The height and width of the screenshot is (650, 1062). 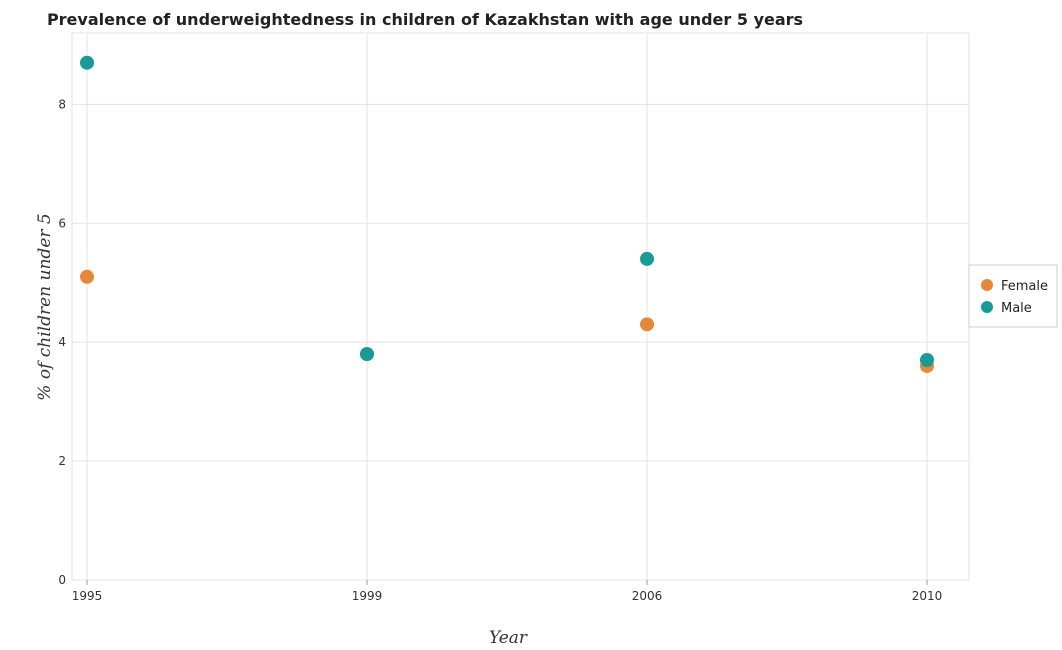 What do you see at coordinates (62, 223) in the screenshot?
I see `y-tick-label: 6` at bounding box center [62, 223].